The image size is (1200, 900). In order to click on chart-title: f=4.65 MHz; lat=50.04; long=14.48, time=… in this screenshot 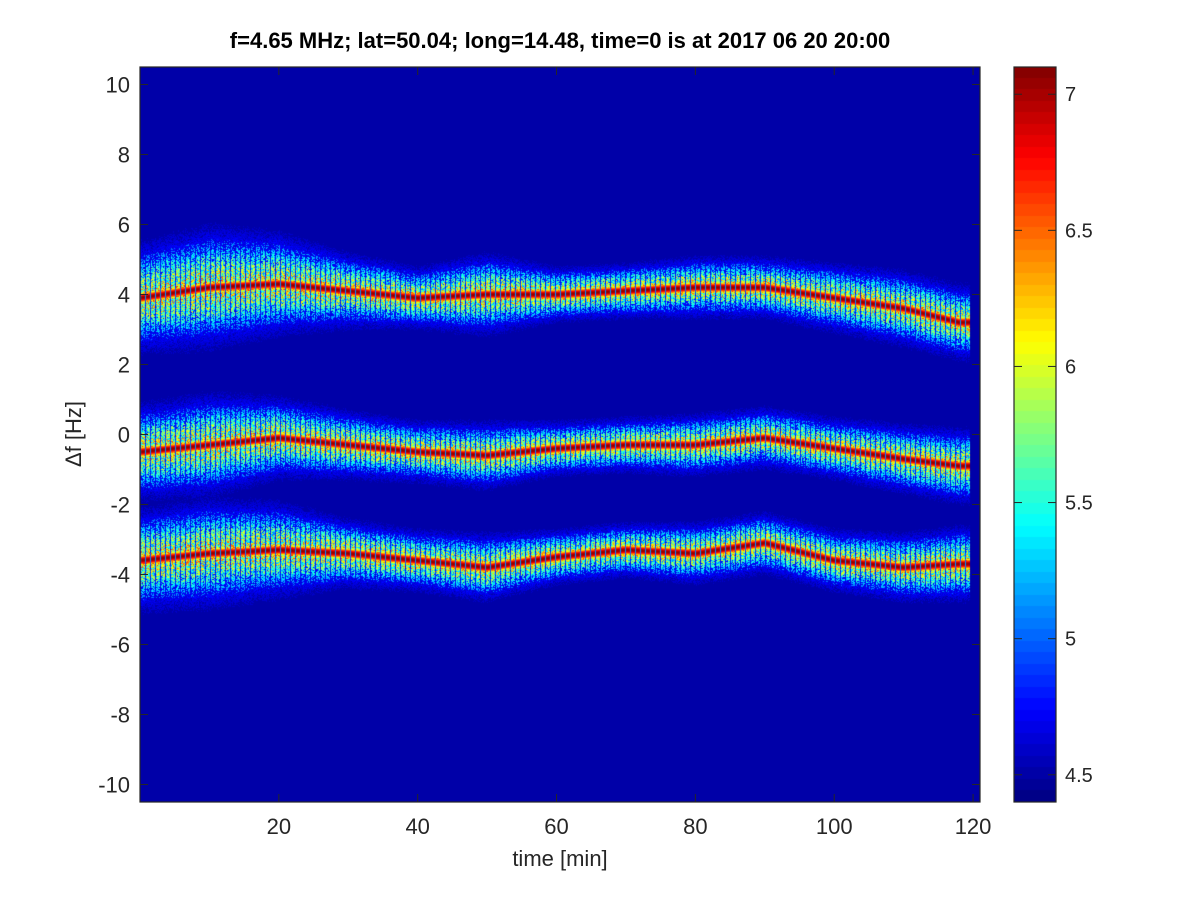, I will do `click(560, 40)`.